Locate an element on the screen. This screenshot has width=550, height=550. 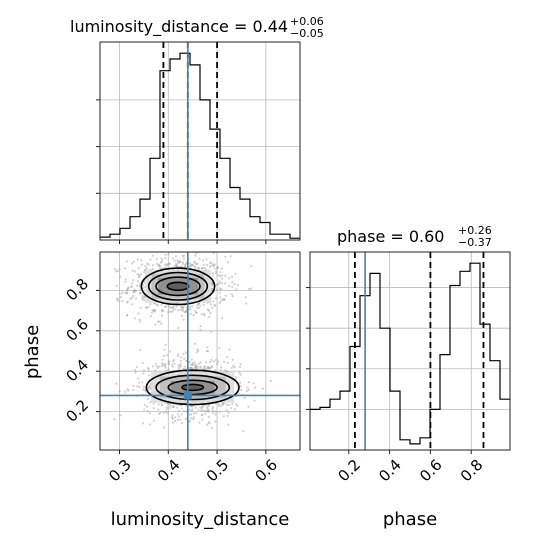
x-axis-label-phase: phase is located at coordinates (410, 519).